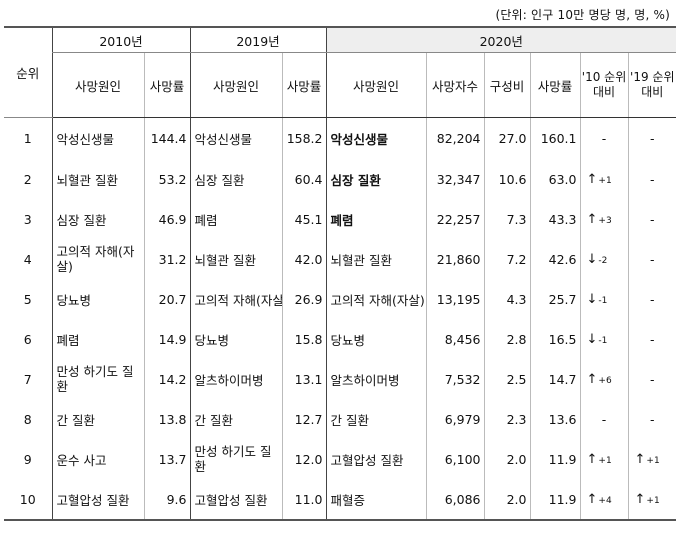  I want to click on deaths-2020-cell: 8,456, so click(454, 339).